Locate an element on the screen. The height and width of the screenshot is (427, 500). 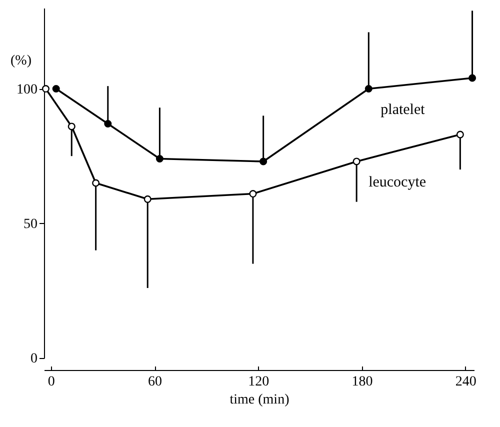
y-tick-label: 50 is located at coordinates (31, 224).